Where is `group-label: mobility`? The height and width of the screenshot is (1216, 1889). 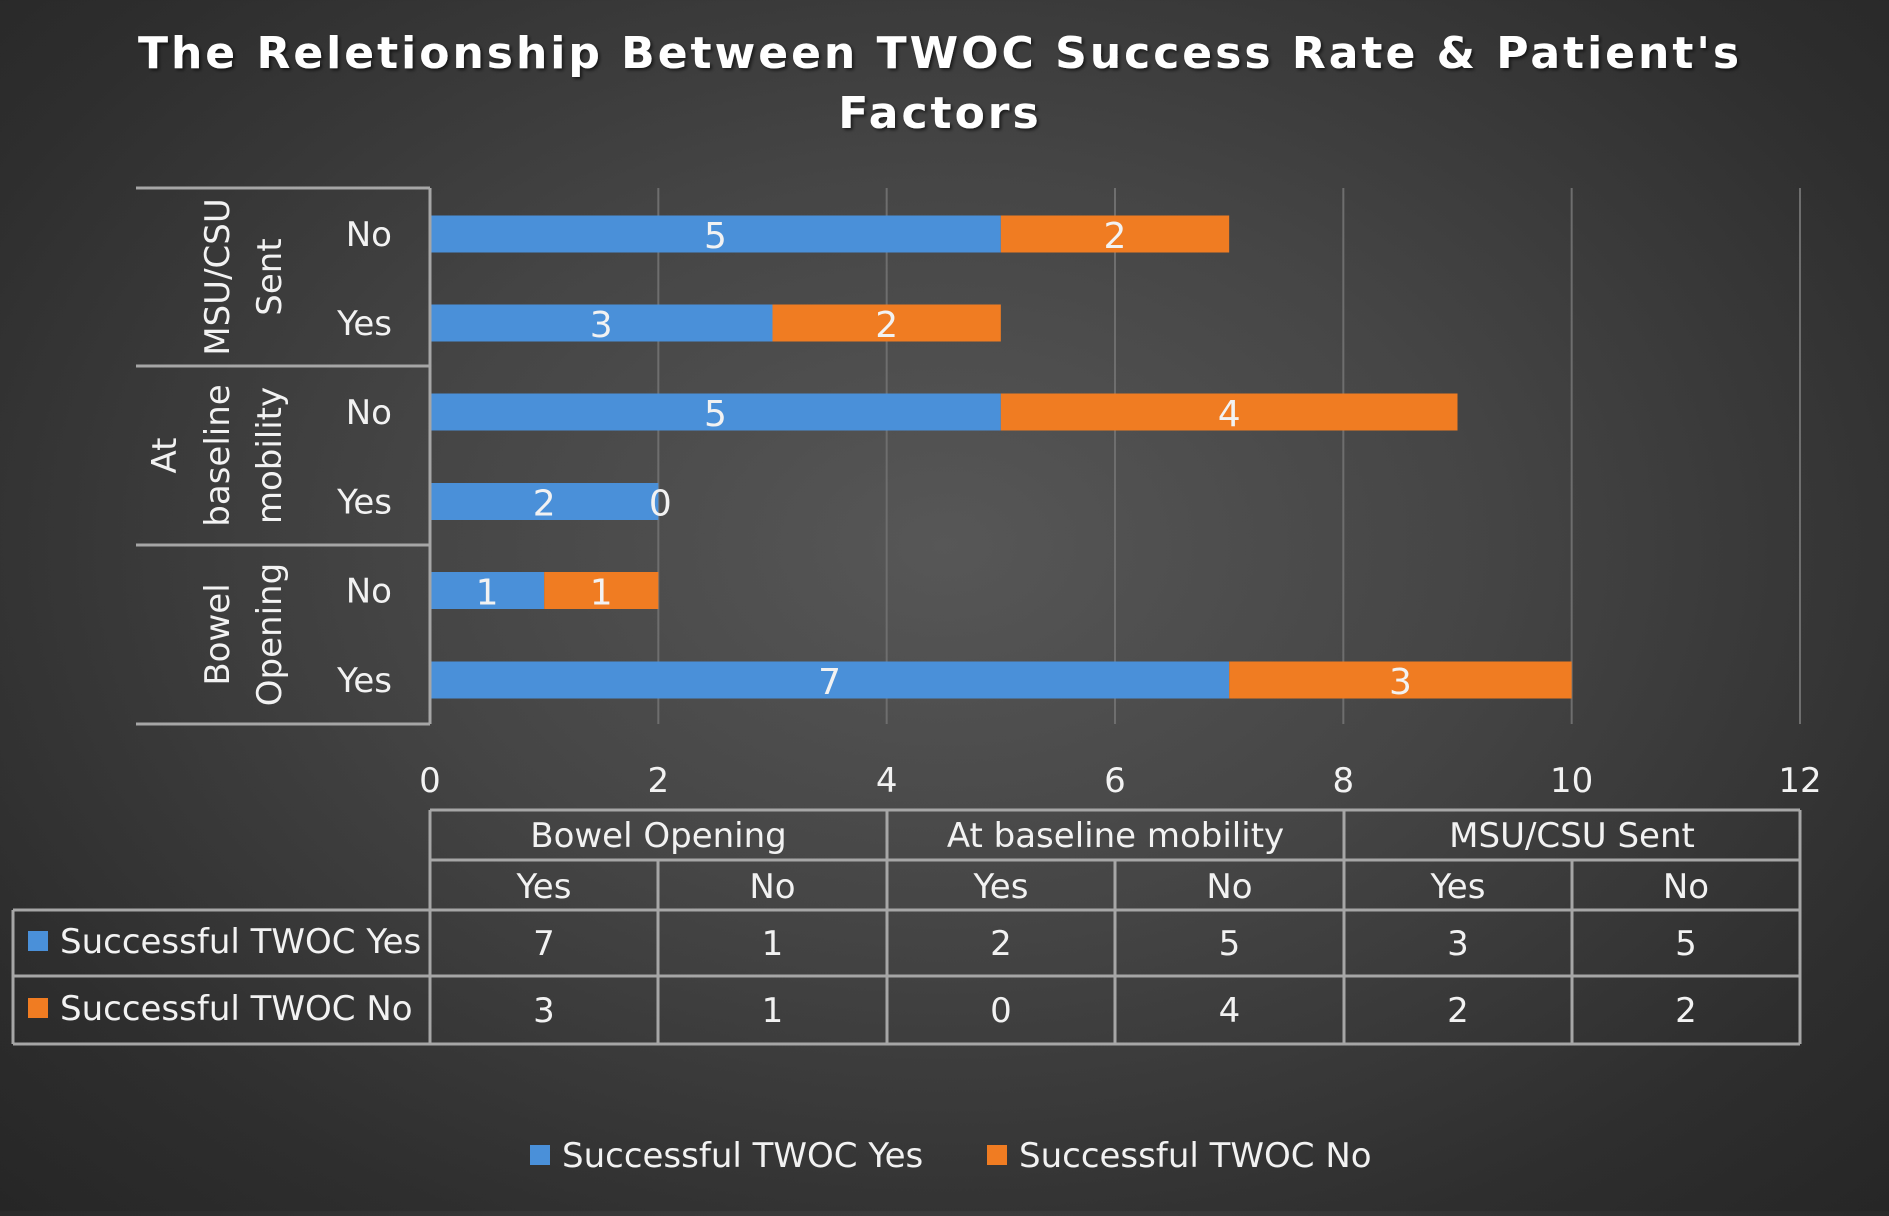 group-label: mobility is located at coordinates (270, 455).